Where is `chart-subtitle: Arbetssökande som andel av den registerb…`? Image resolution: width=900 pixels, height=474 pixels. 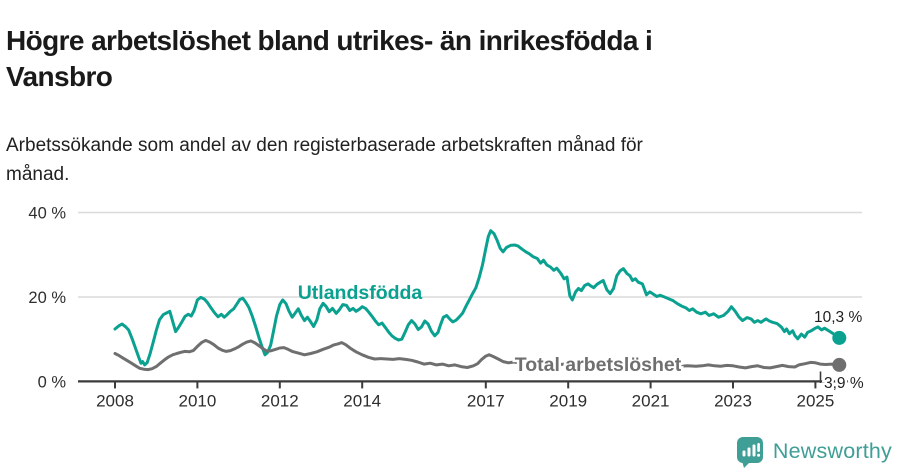 chart-subtitle: Arbetssökande som andel av den registerb… is located at coordinates (436, 160).